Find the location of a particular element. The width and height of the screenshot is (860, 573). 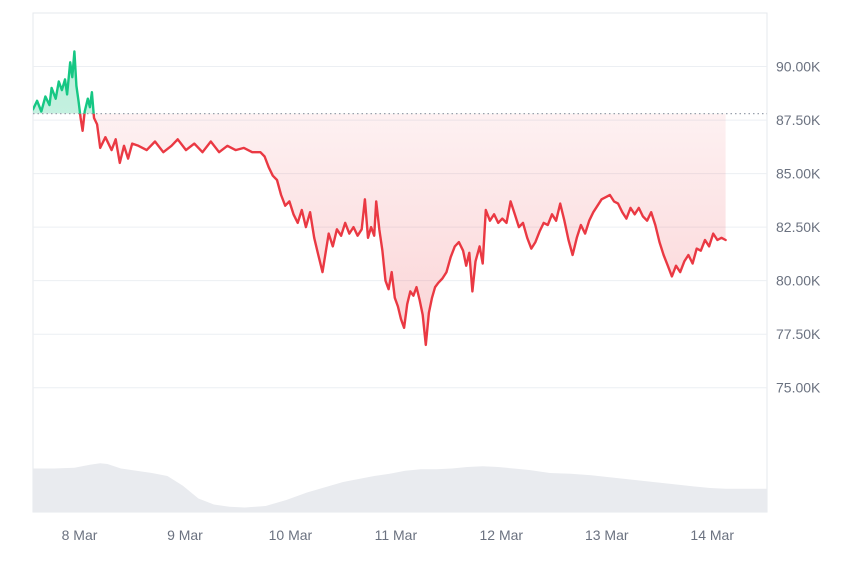

volume-area is located at coordinates (400, 487).